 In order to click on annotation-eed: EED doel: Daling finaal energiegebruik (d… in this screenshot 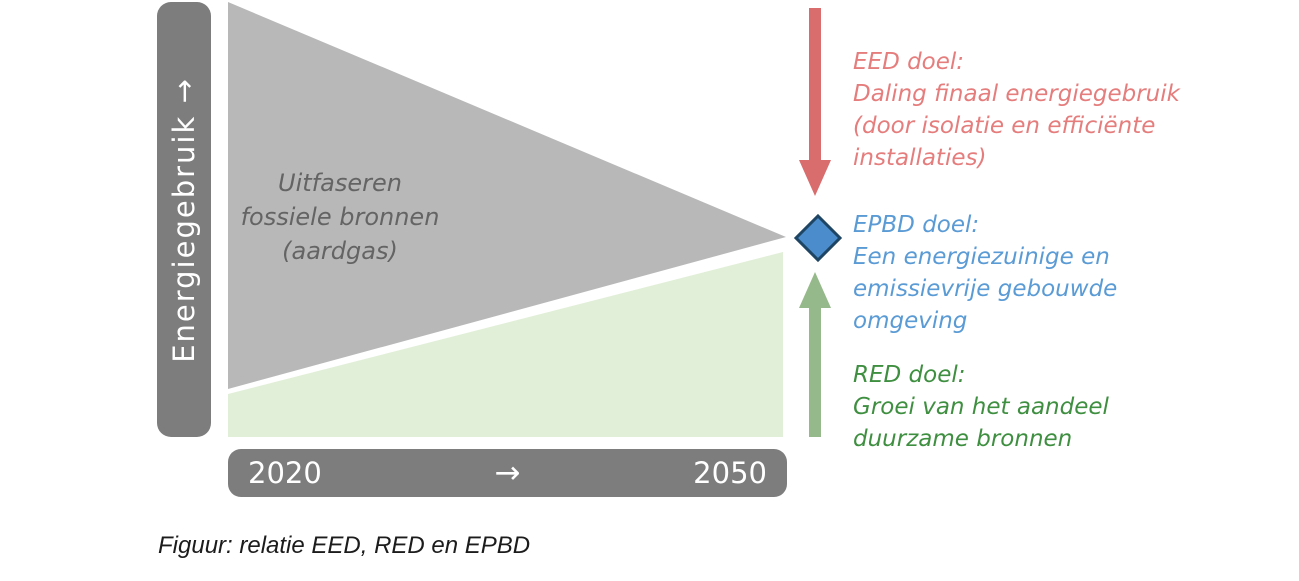, I will do `click(1016, 94)`.